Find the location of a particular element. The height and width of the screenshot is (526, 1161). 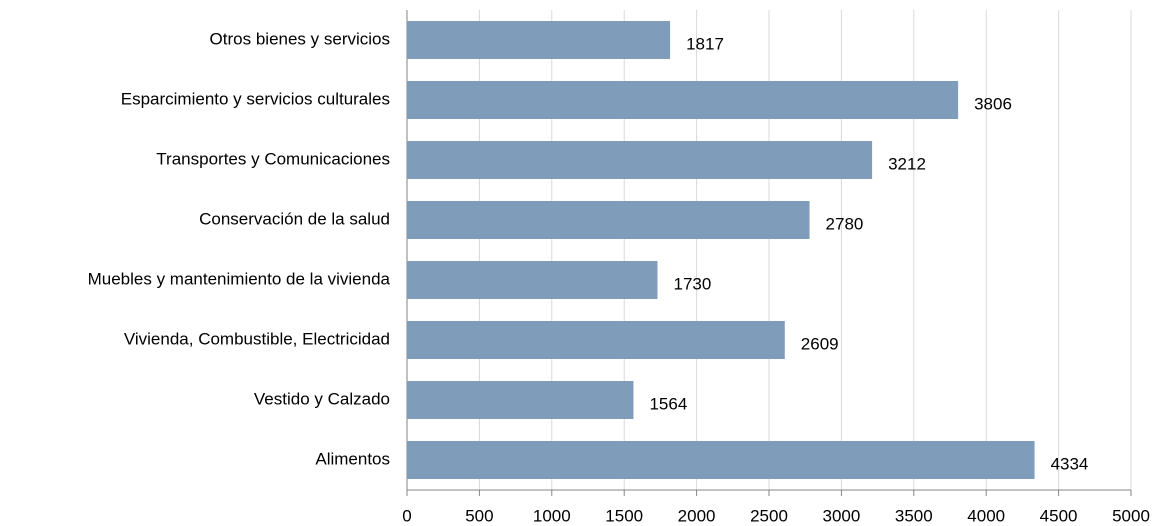

x-tick-label: 4000 is located at coordinates (986, 515).